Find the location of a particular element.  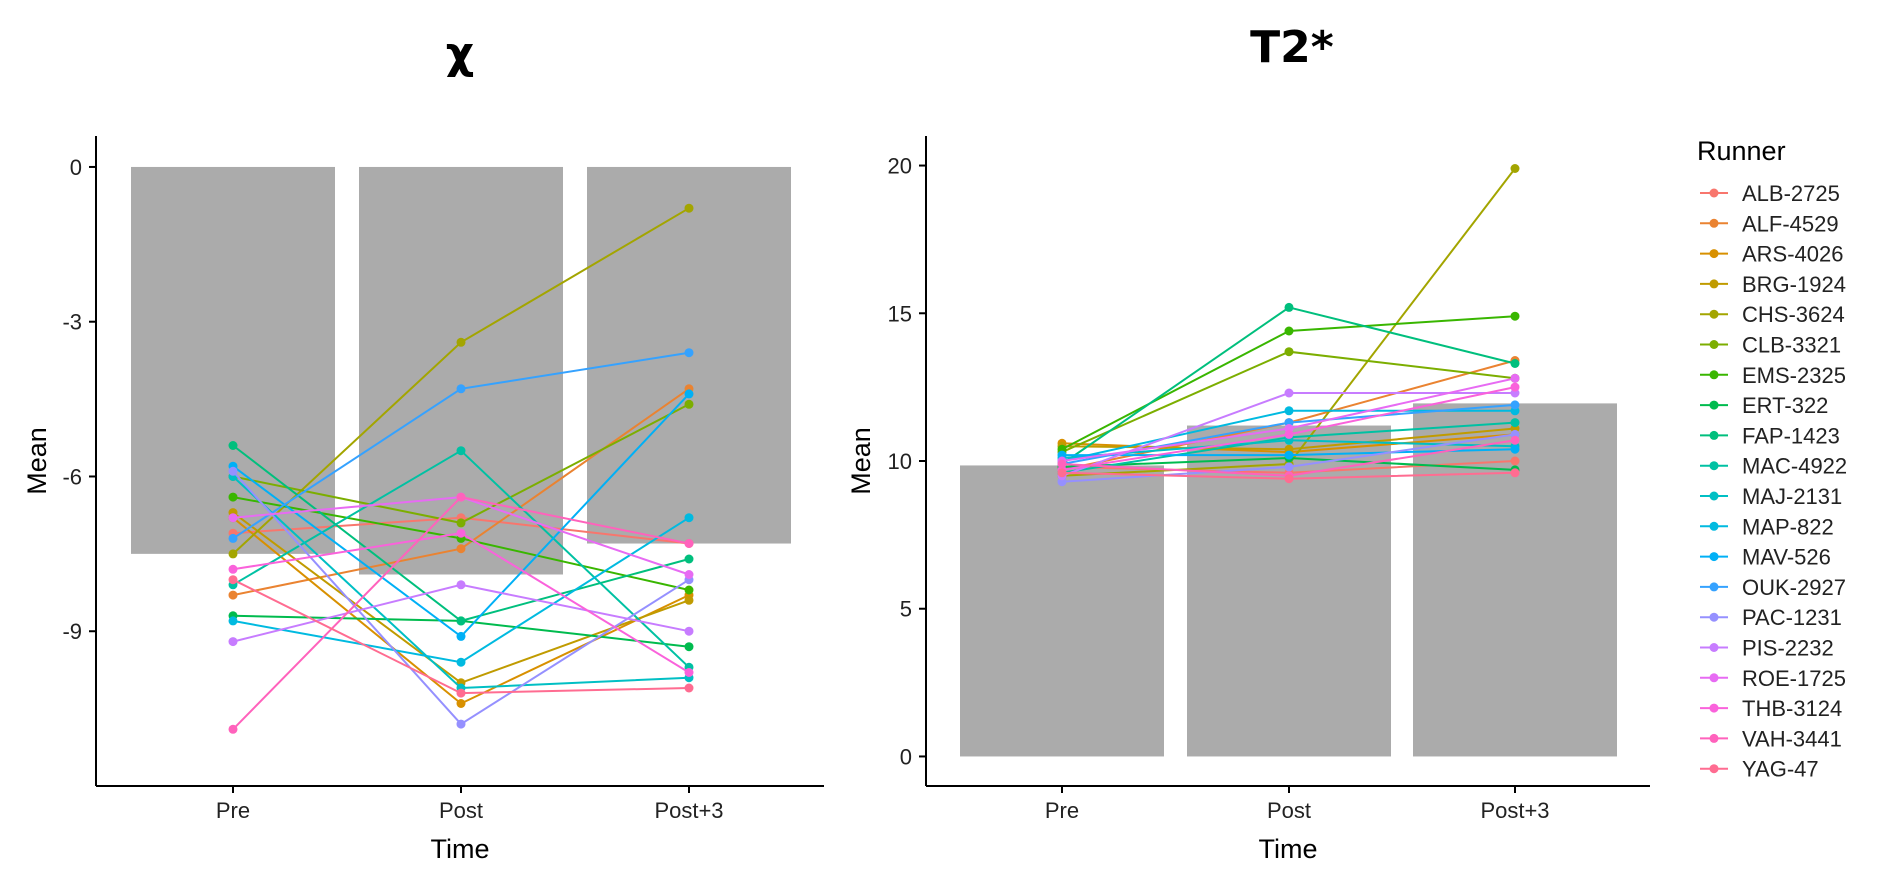

y-axis-title: Mean is located at coordinates (37, 461).